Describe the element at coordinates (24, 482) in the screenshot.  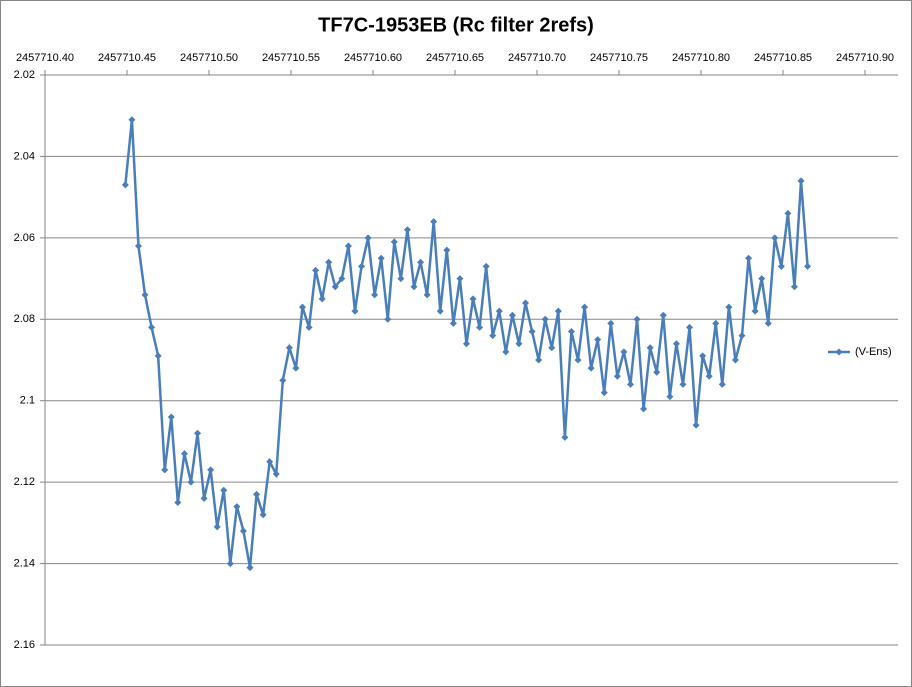
I see `y-tick-label: 2.12` at that location.